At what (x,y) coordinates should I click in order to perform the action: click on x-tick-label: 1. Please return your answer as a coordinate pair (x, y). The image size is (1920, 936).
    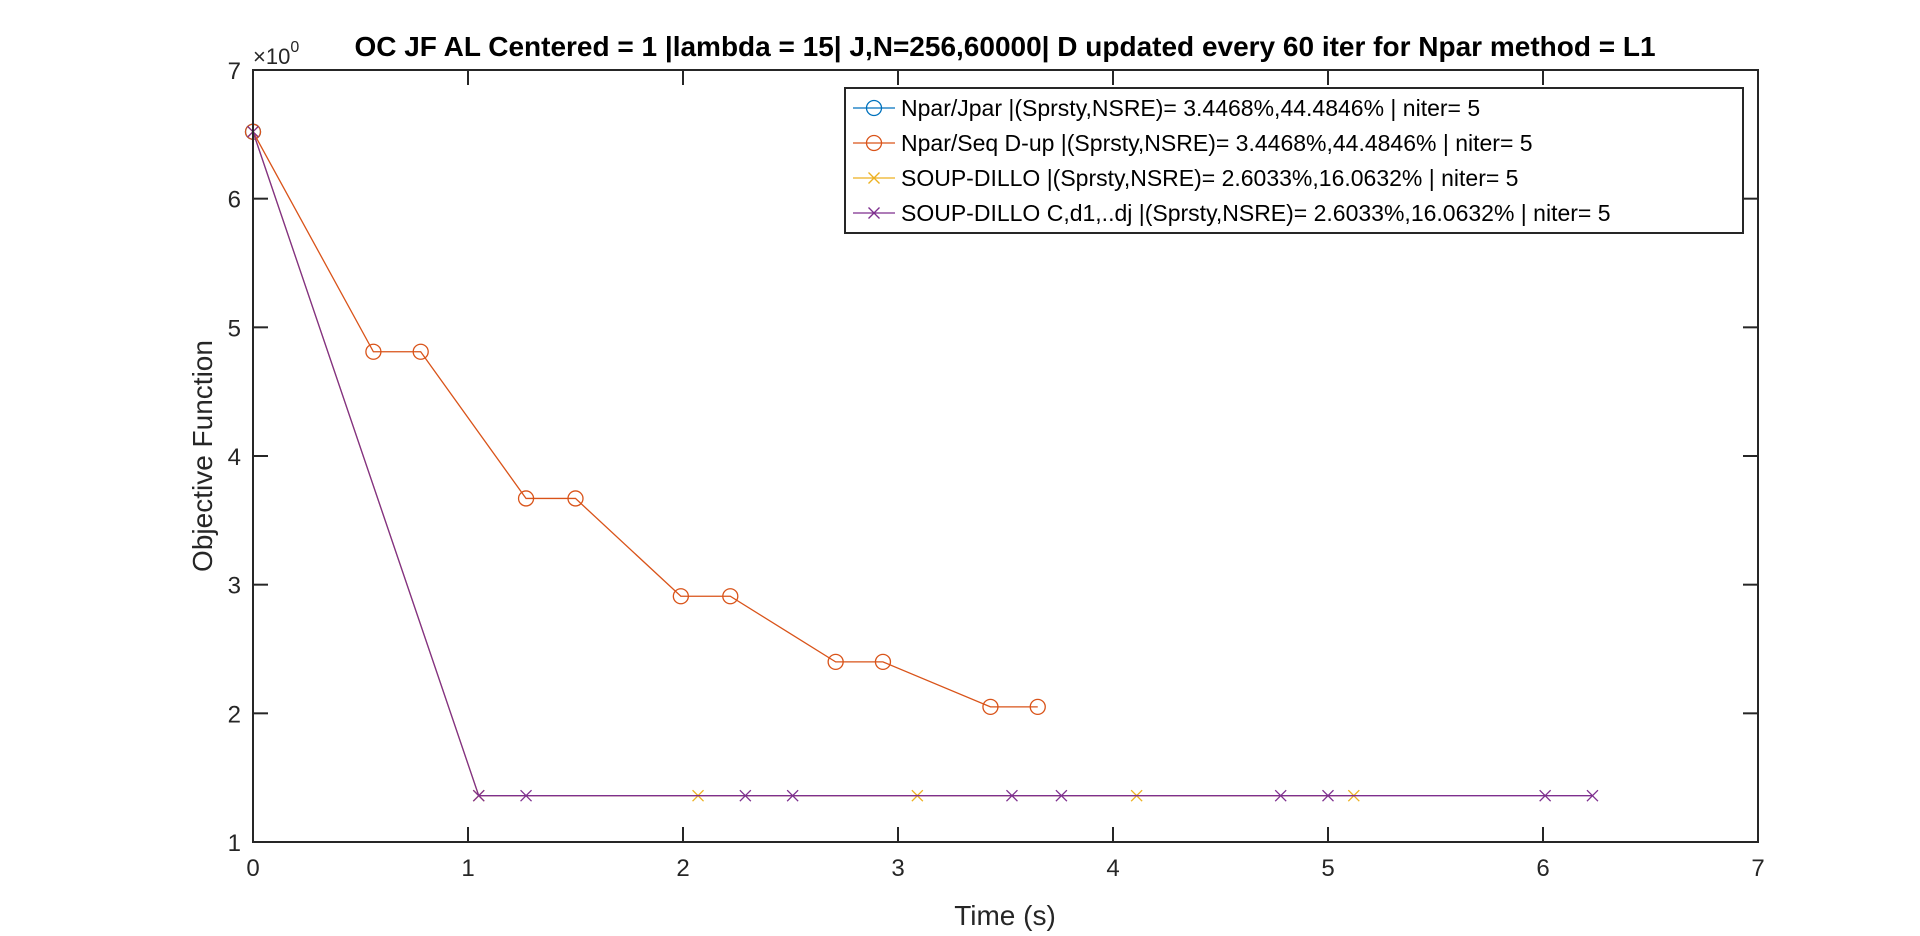
    Looking at the image, I should click on (467, 868).